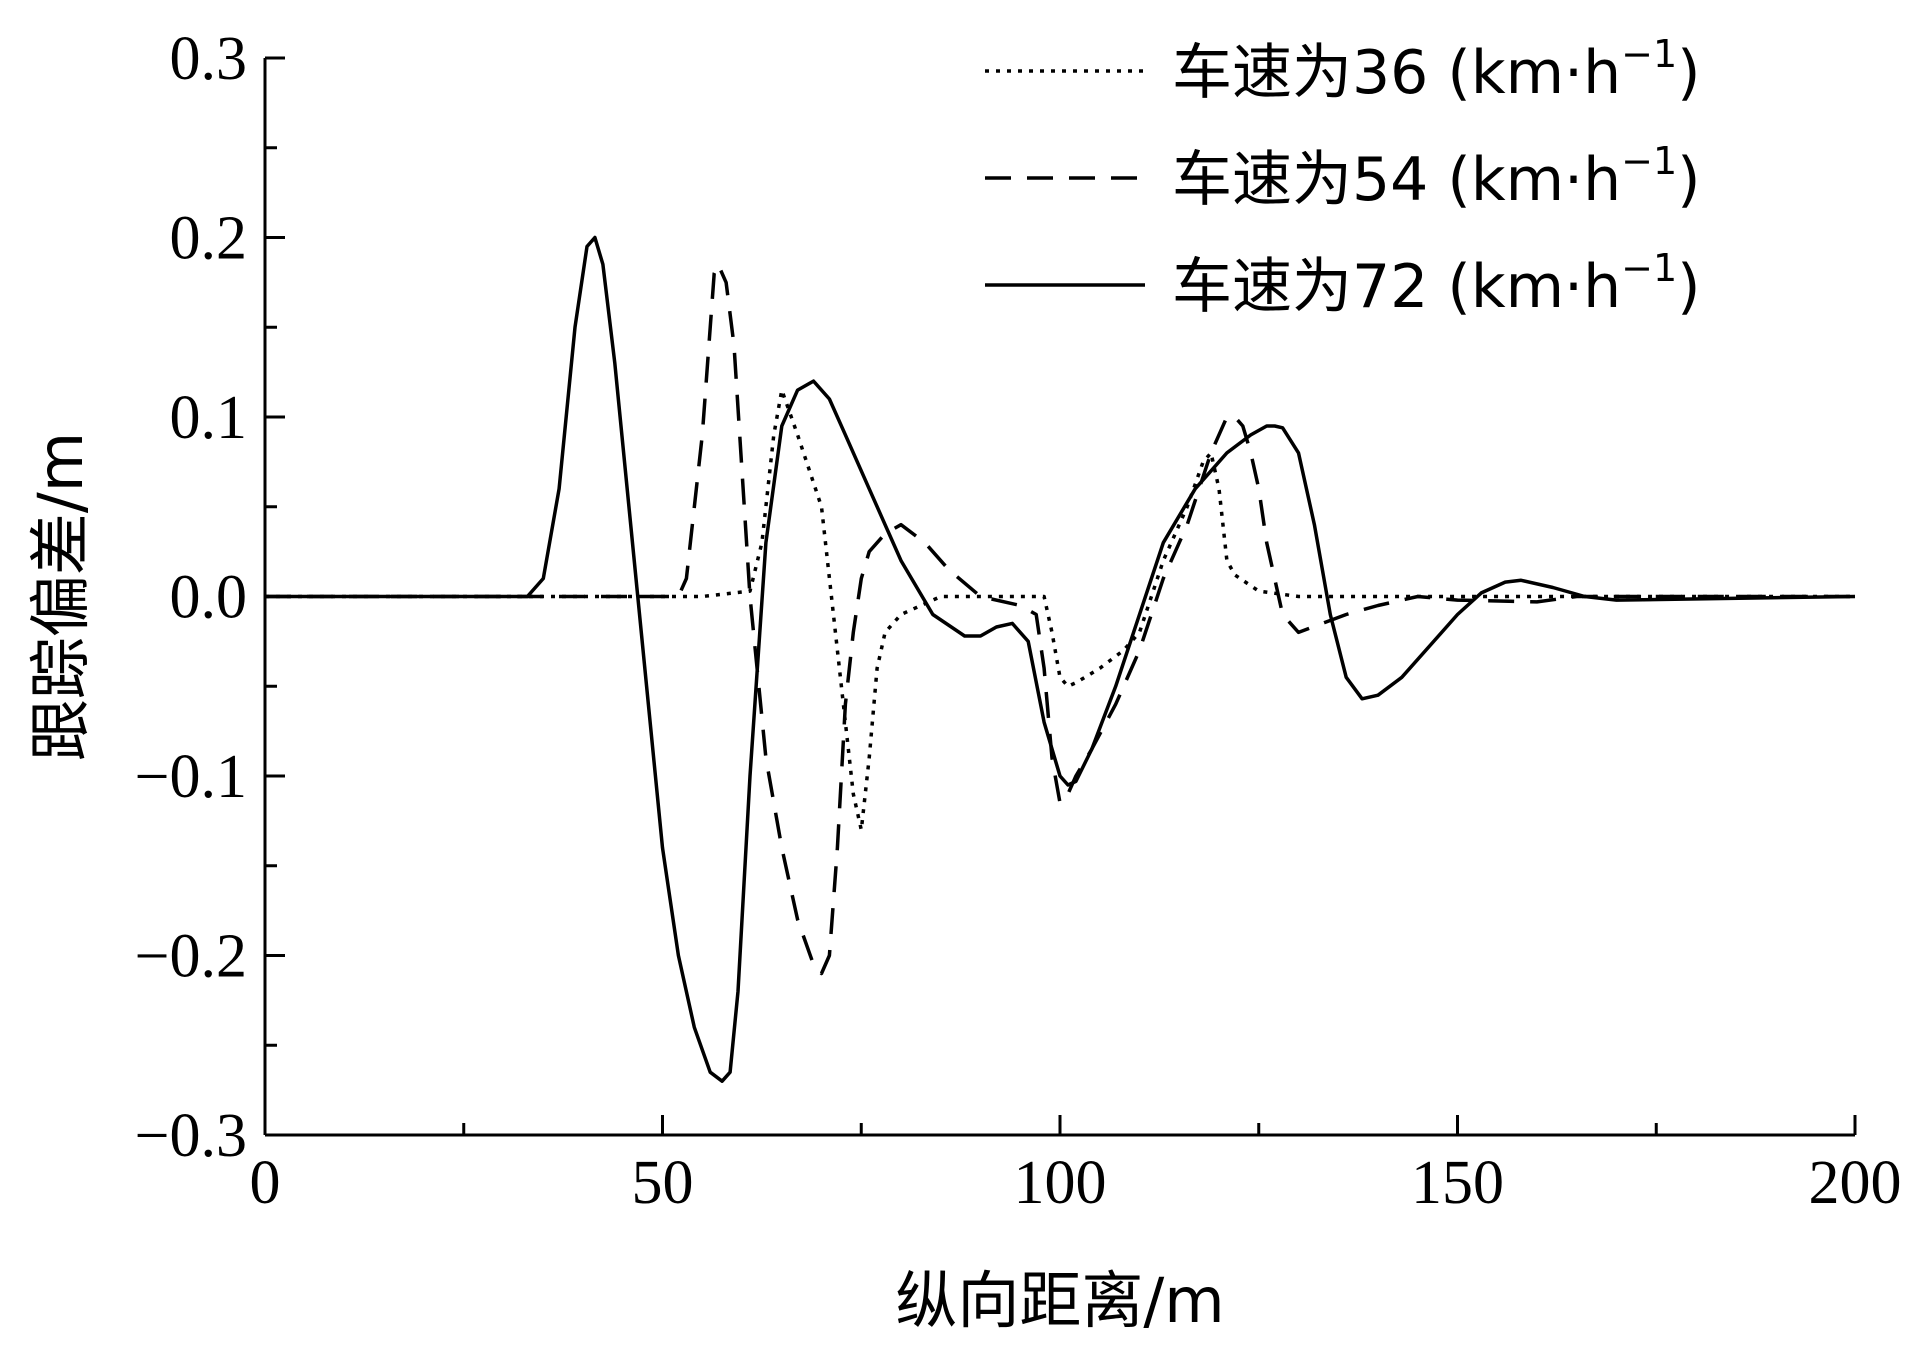 Image resolution: width=1909 pixels, height=1345 pixels. I want to click on y-tick-label: −0.2, so click(191, 957).